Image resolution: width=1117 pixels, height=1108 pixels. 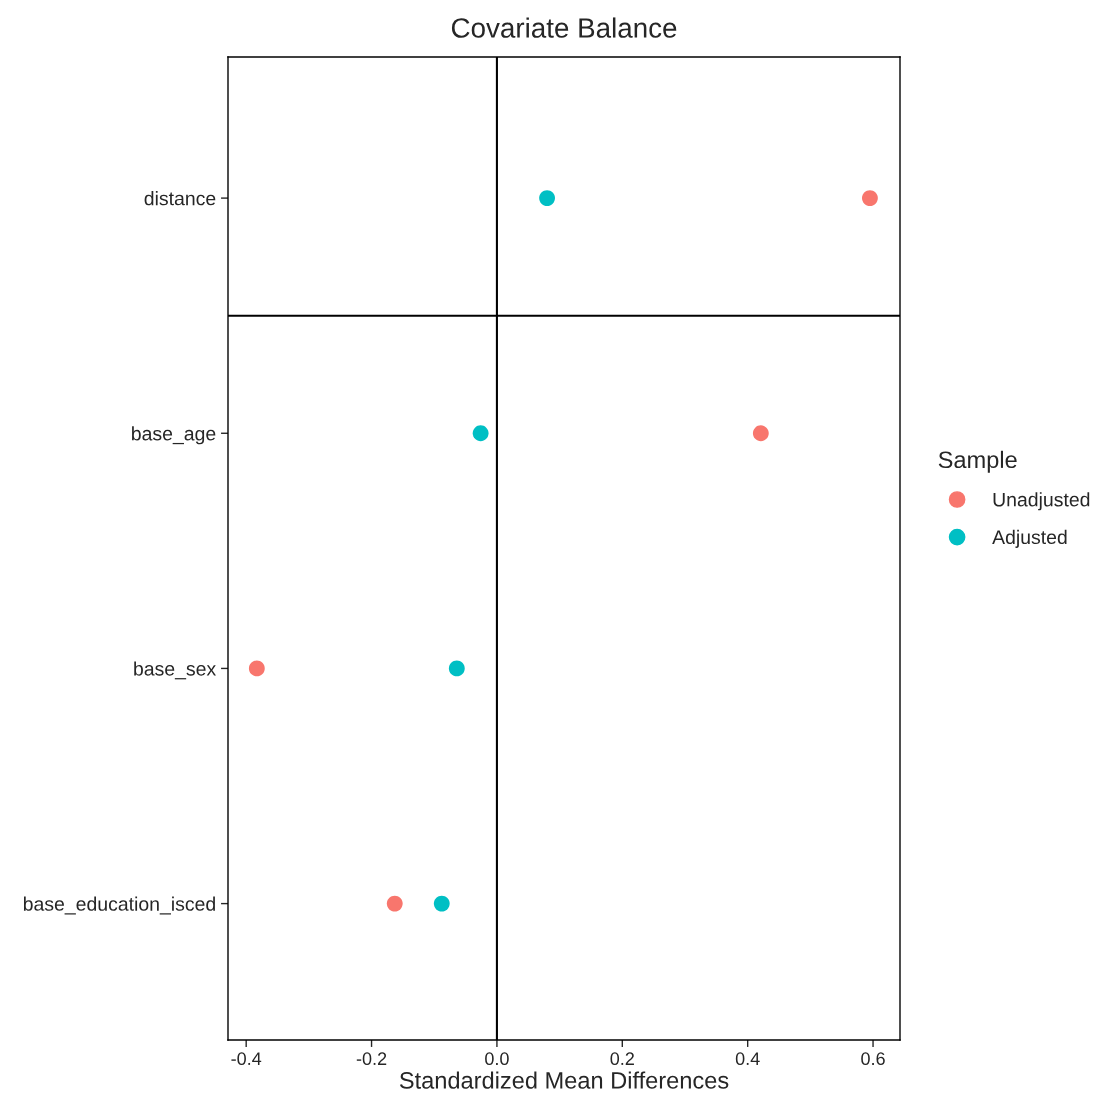 I want to click on x-tick-label: -0.2, so click(x=371, y=1059).